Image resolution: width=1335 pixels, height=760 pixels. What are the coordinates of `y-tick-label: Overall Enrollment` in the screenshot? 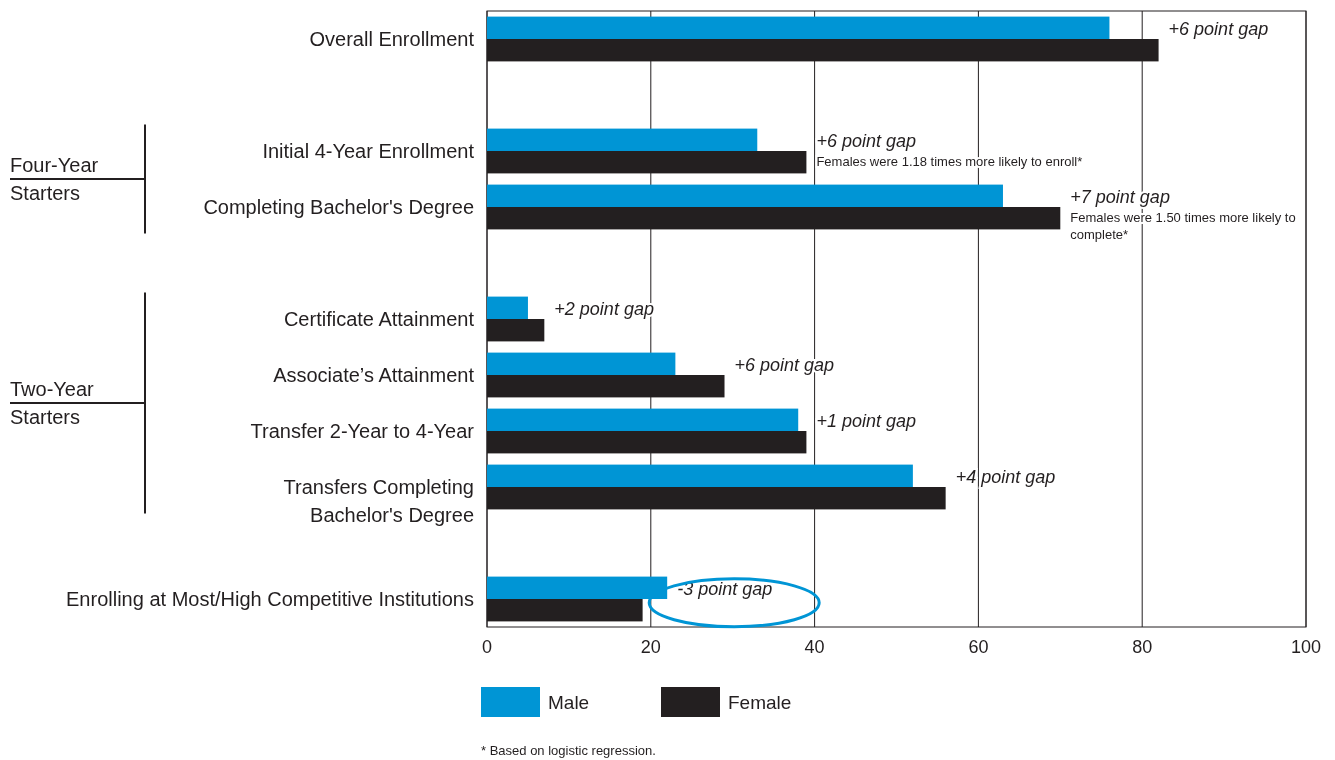 It's located at (392, 39).